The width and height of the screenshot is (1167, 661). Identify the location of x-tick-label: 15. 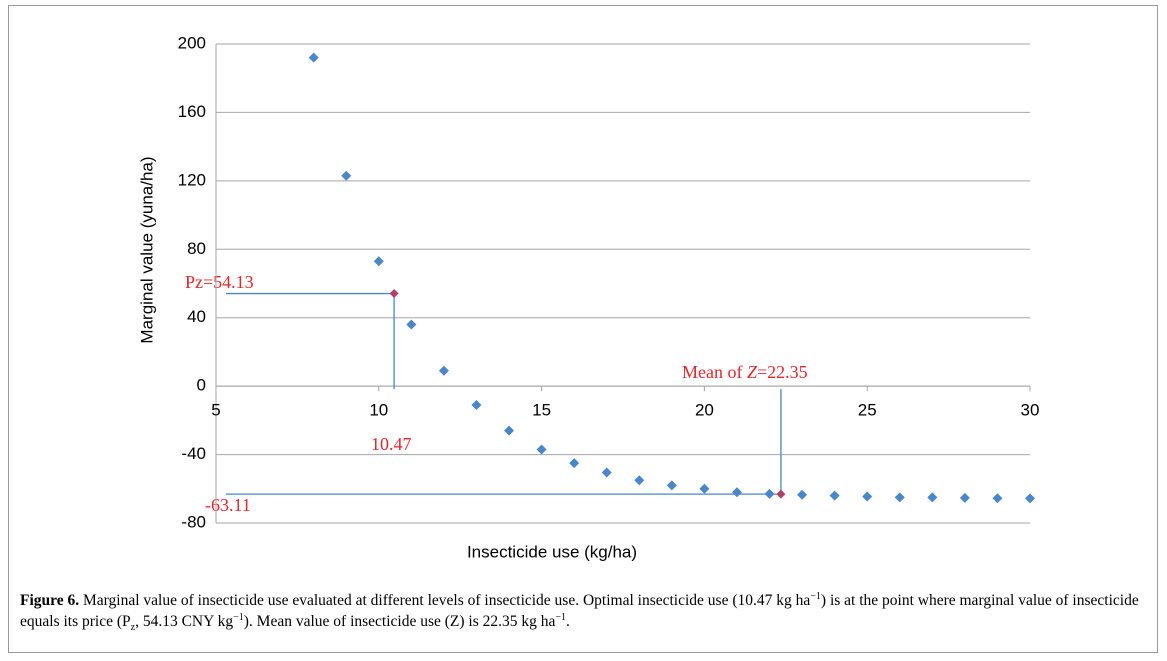
(541, 410).